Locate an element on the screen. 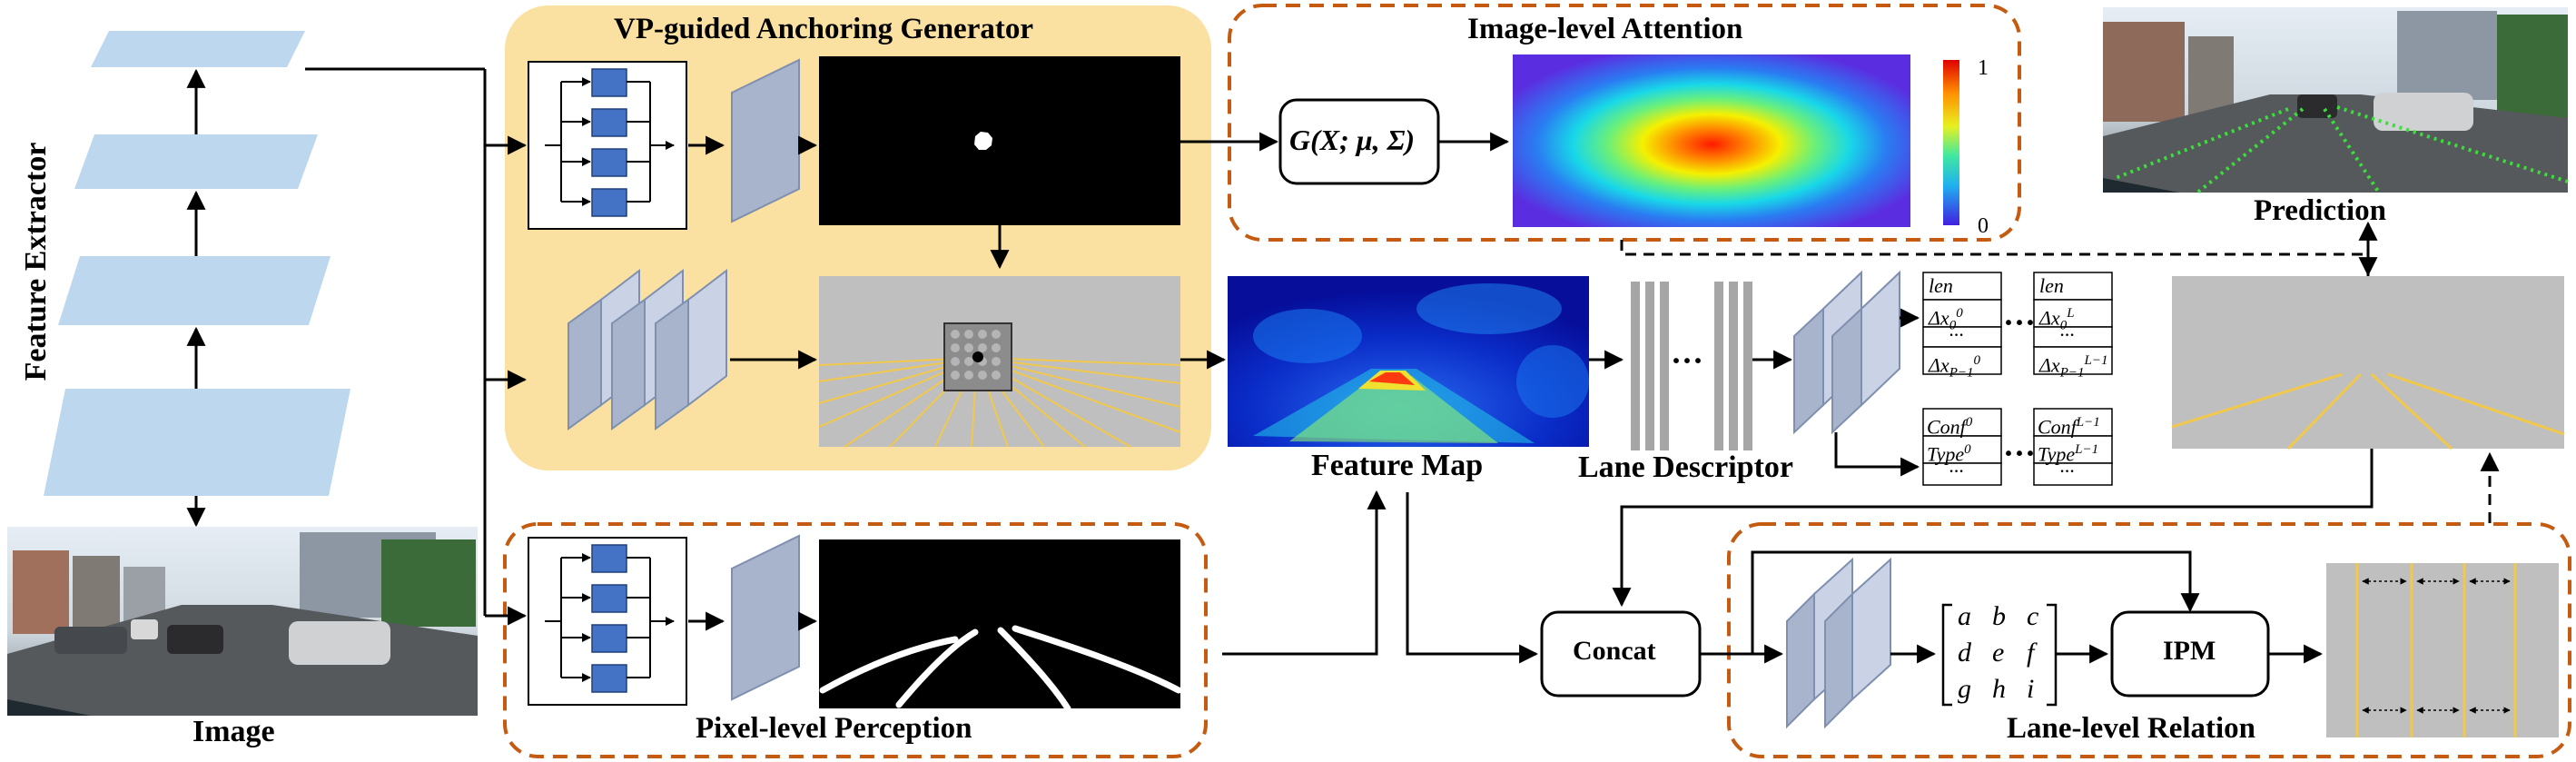 Image resolution: width=2576 pixels, height=762 pixels. geometry-table-last is located at coordinates (2073, 323).